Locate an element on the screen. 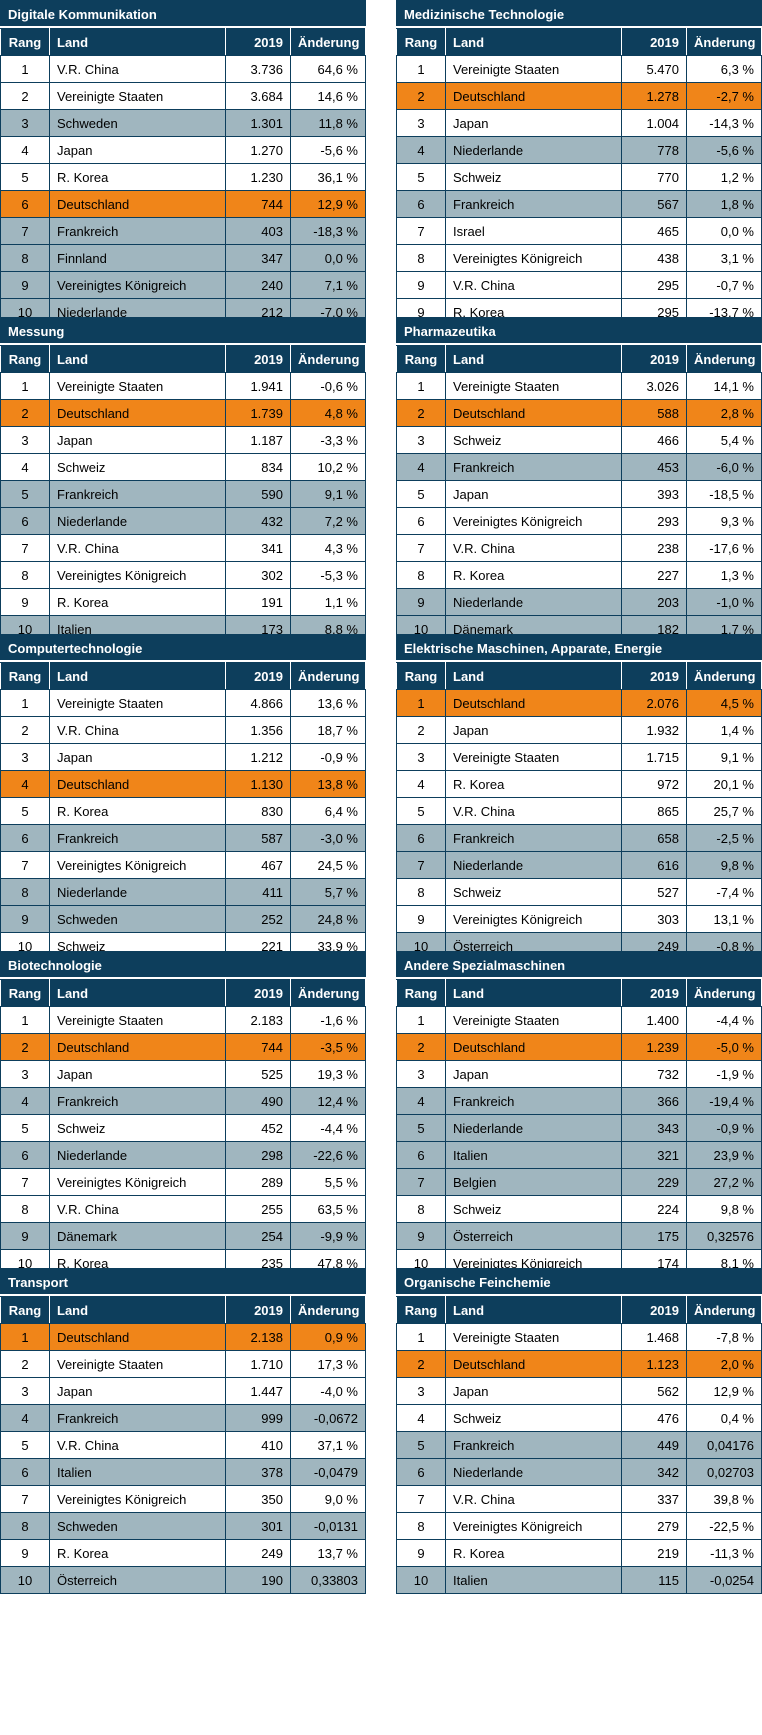  table-row: 4 Schweiz 476 0,4 % is located at coordinates (579, 1418).